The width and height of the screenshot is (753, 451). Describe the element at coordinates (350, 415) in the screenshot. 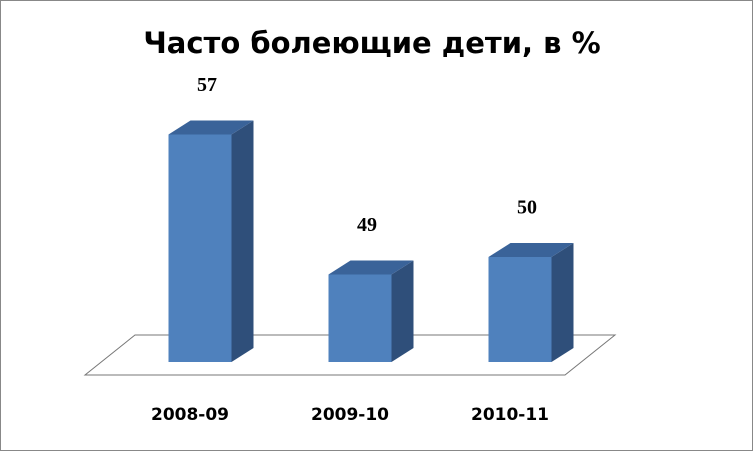

I see `x-tick-label: 2009-10` at that location.